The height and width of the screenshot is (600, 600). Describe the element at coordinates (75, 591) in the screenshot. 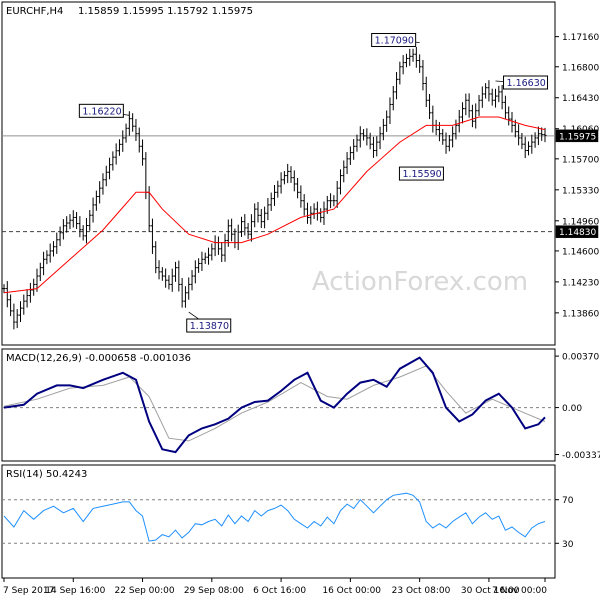

I see `time-axis-label: 14 Sep 16:00` at that location.